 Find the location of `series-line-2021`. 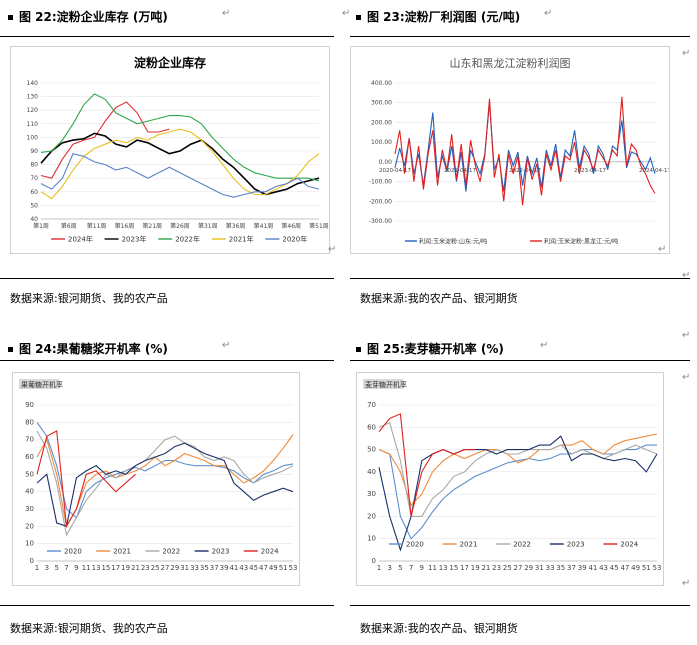

series-line-2021 is located at coordinates (518, 470).